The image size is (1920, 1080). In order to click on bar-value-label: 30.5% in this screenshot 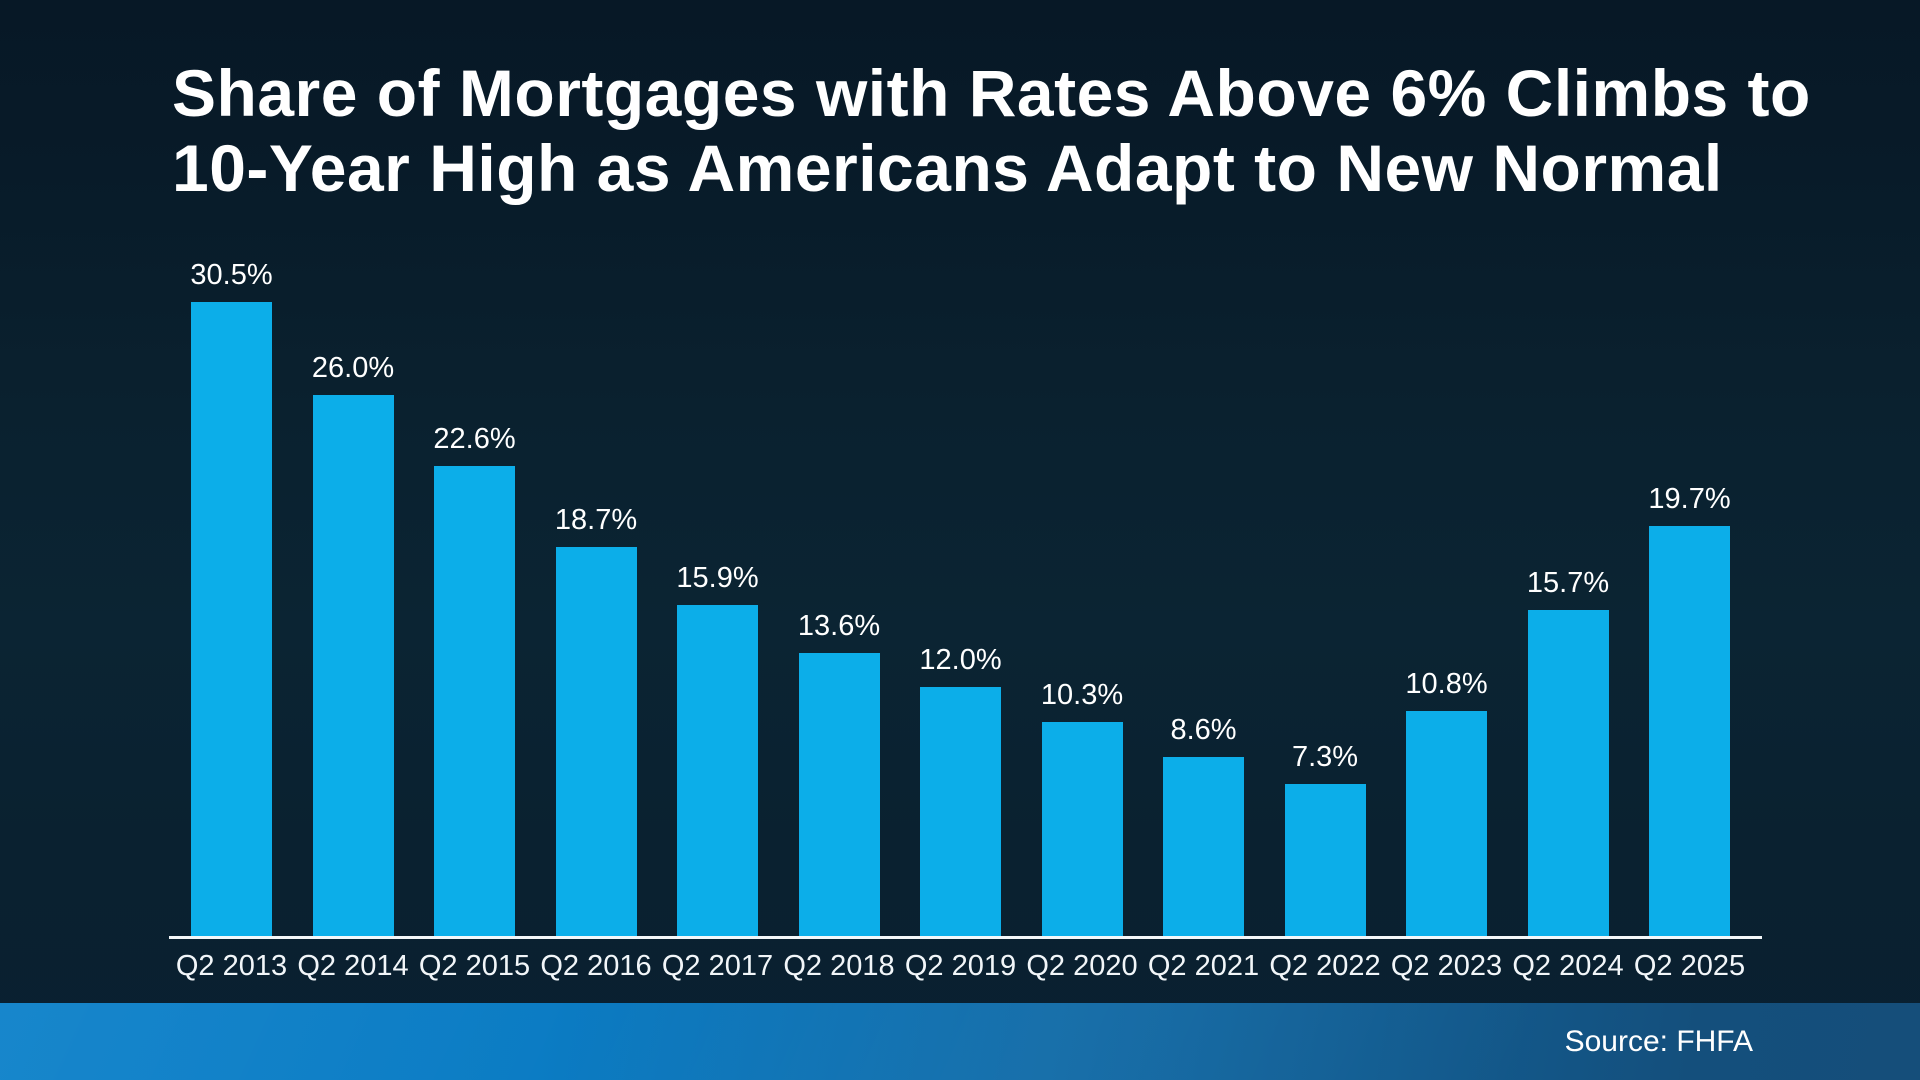, I will do `click(231, 275)`.